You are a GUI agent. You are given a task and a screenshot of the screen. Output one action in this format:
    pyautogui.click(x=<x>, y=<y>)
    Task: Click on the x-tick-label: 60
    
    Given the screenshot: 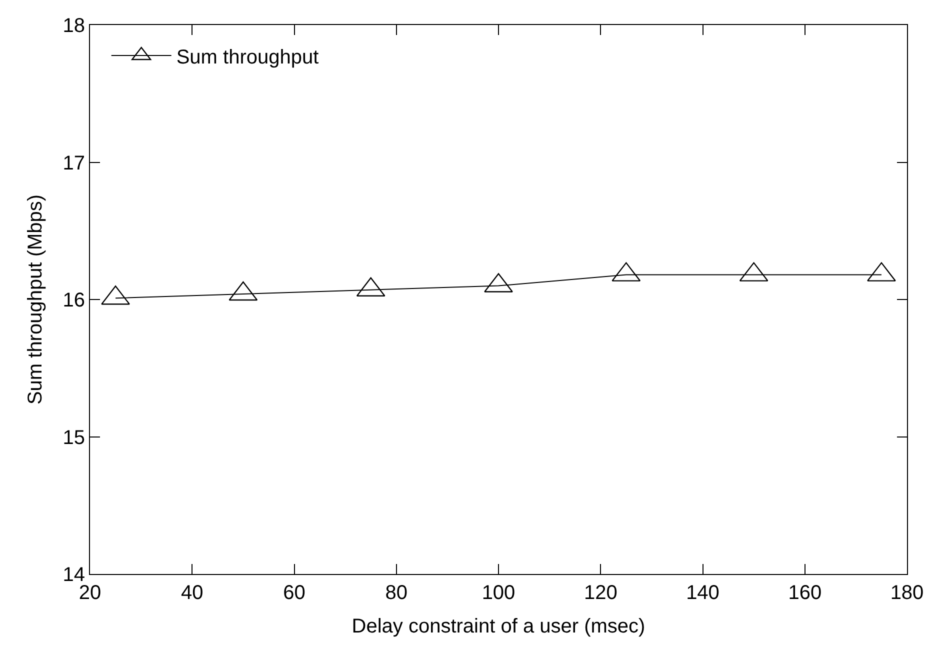 What is the action you would take?
    pyautogui.click(x=294, y=593)
    